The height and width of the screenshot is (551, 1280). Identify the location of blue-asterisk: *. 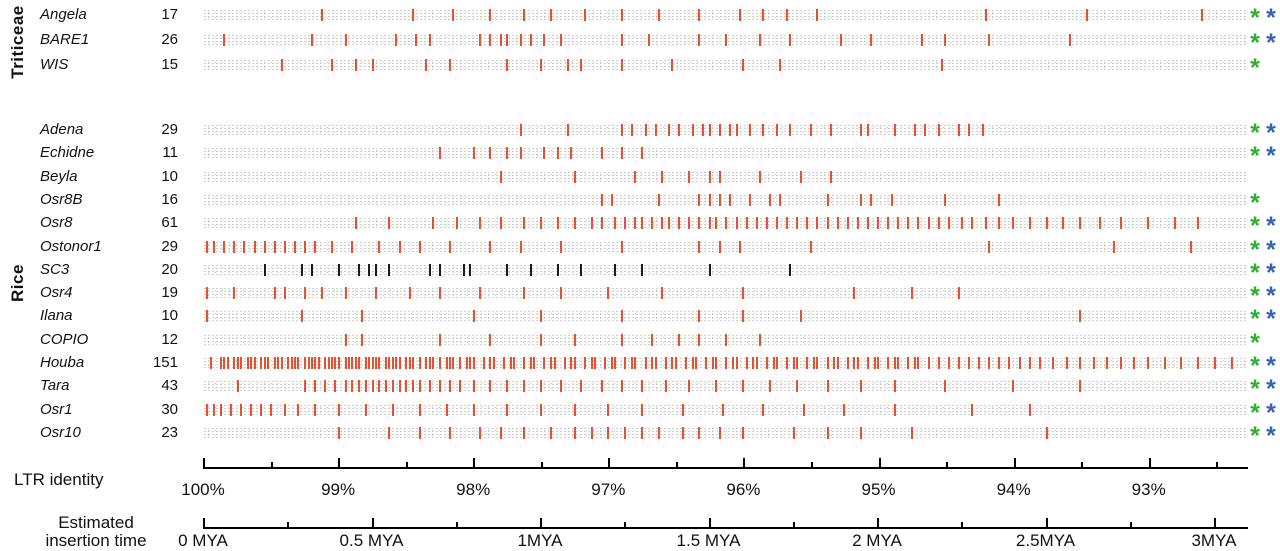
(1271, 389).